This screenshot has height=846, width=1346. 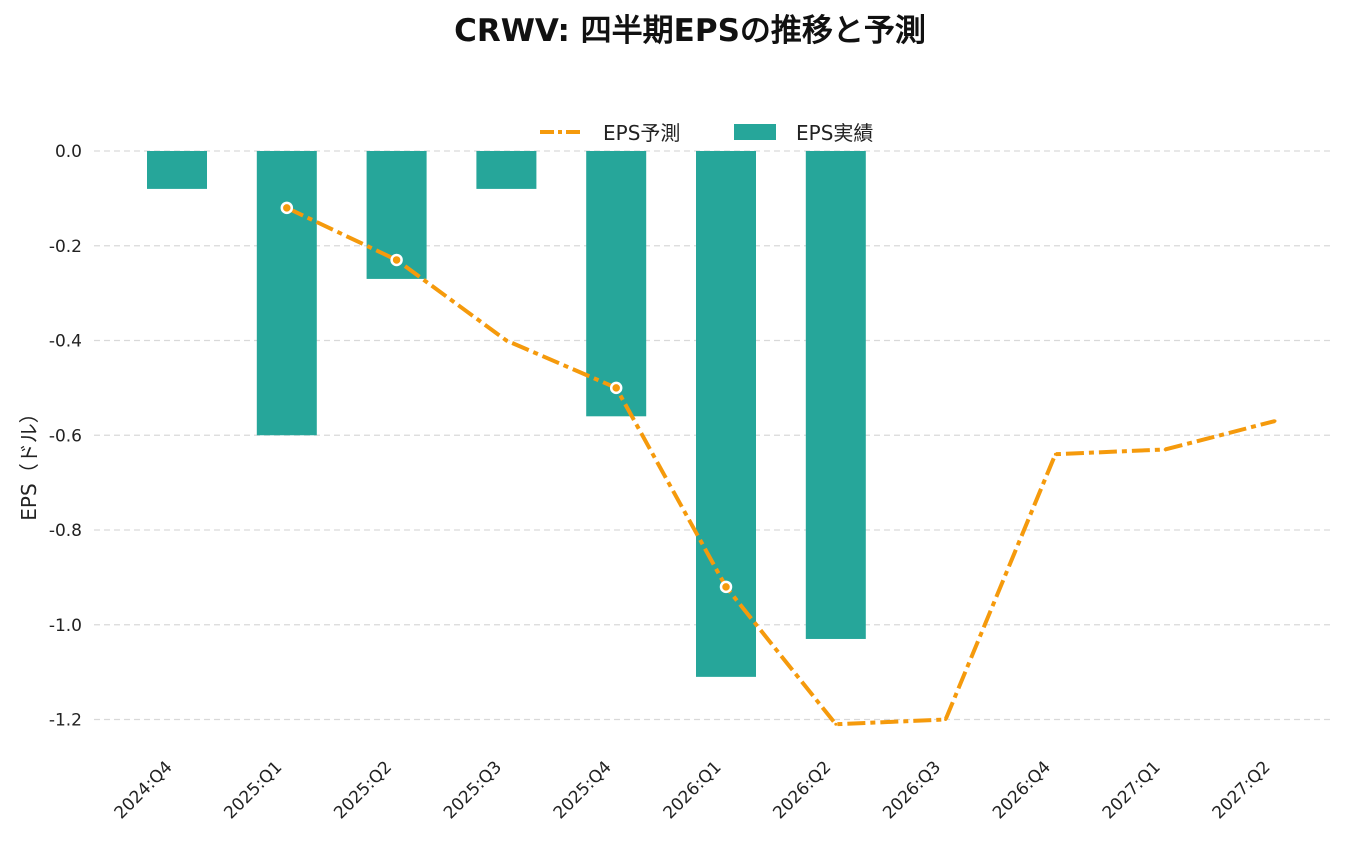 I want to click on legend-forecast-label: EPS予測, so click(x=641, y=133).